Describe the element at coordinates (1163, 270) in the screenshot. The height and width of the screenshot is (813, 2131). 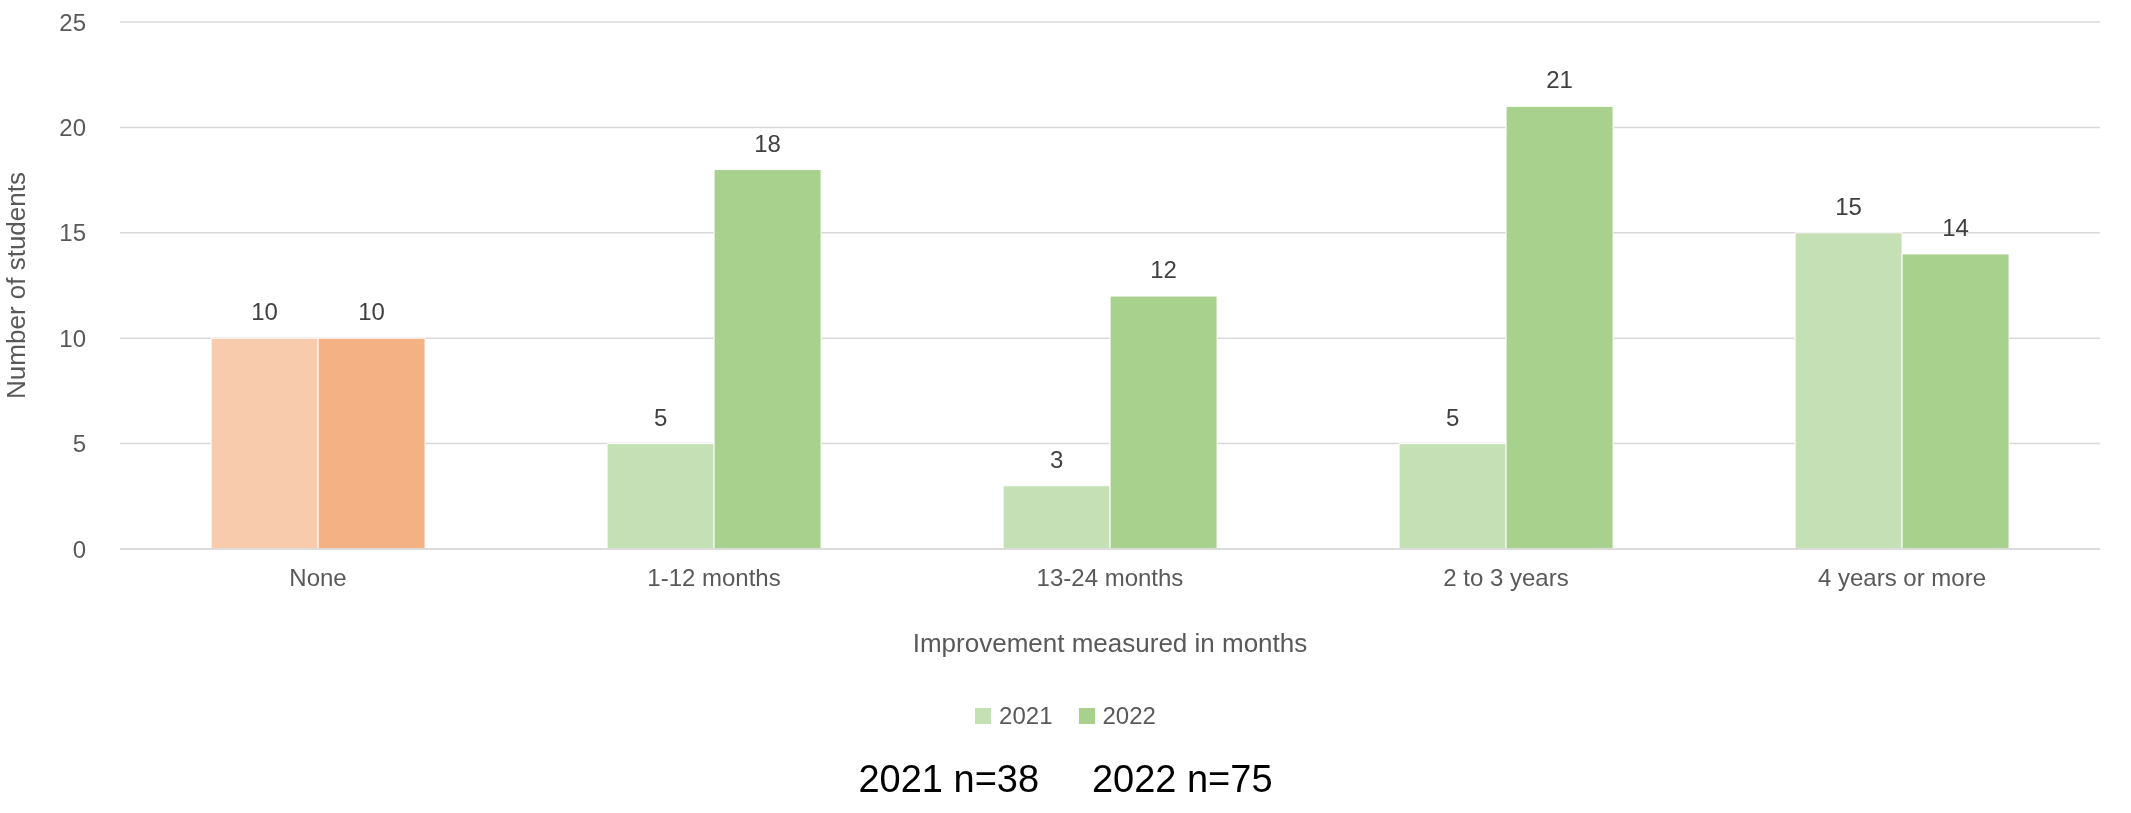
I see `data-label: 12` at that location.